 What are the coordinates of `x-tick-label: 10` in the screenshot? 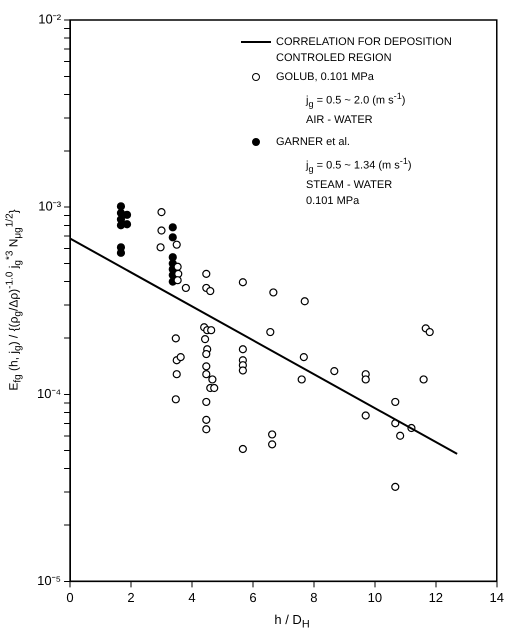 It's located at (375, 597).